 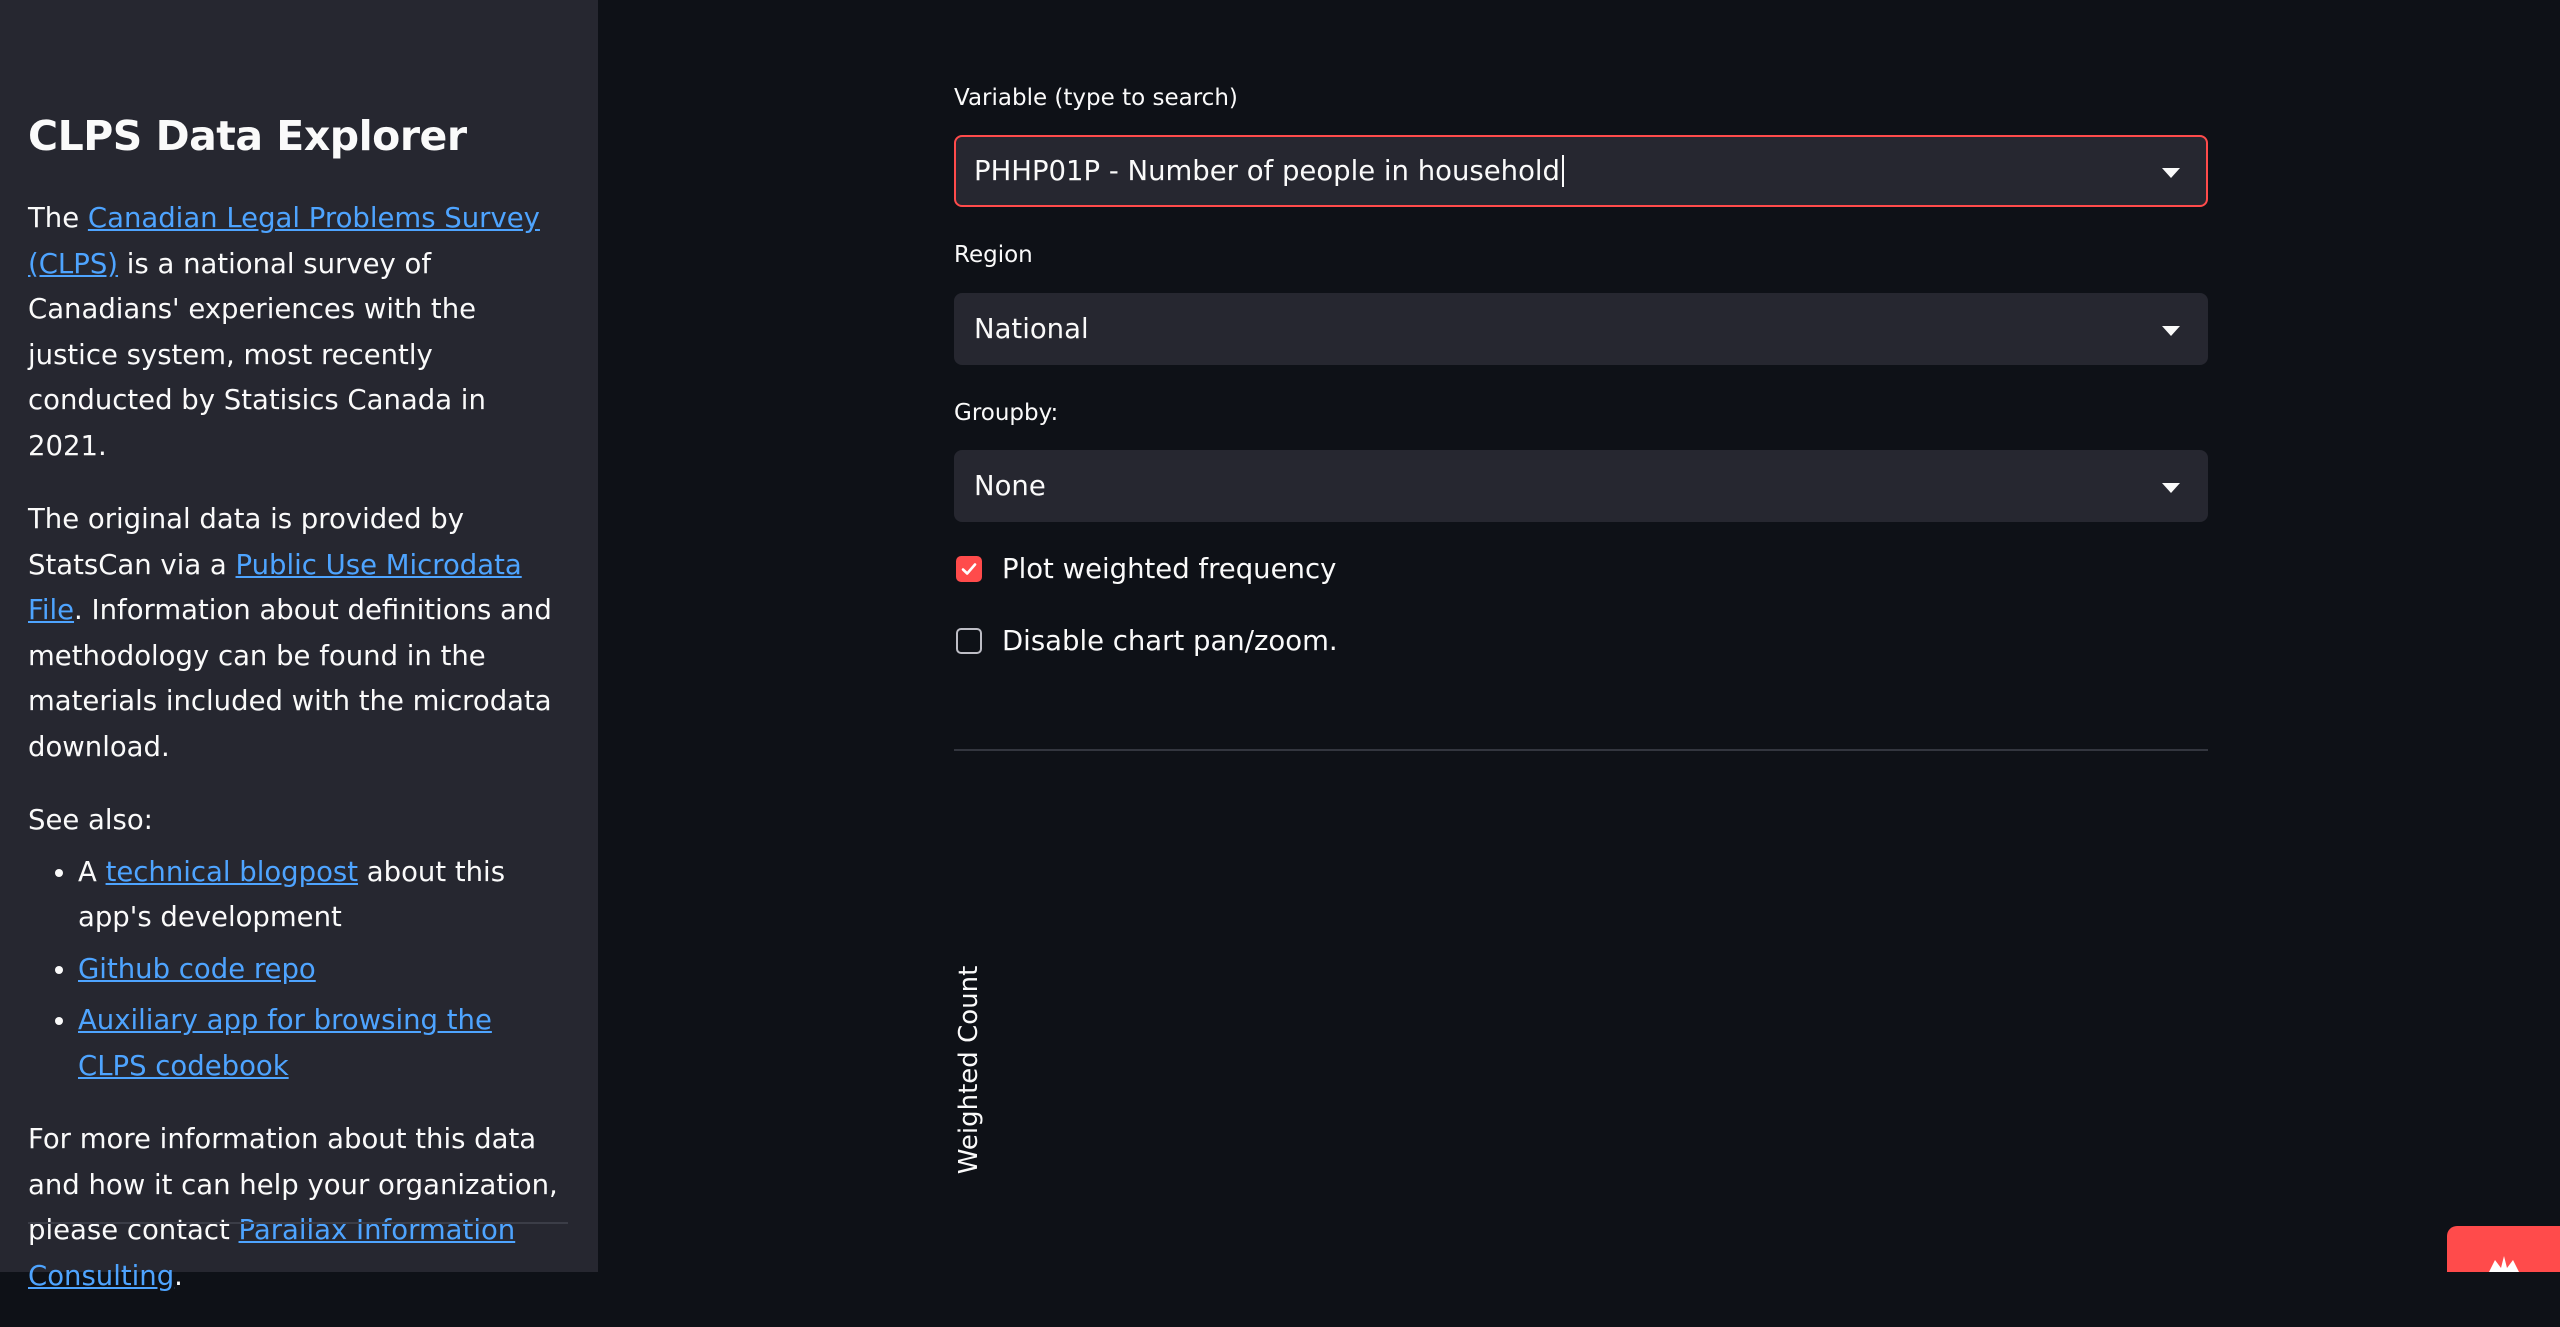 What do you see at coordinates (1581, 486) in the screenshot?
I see `groupby-select: None` at bounding box center [1581, 486].